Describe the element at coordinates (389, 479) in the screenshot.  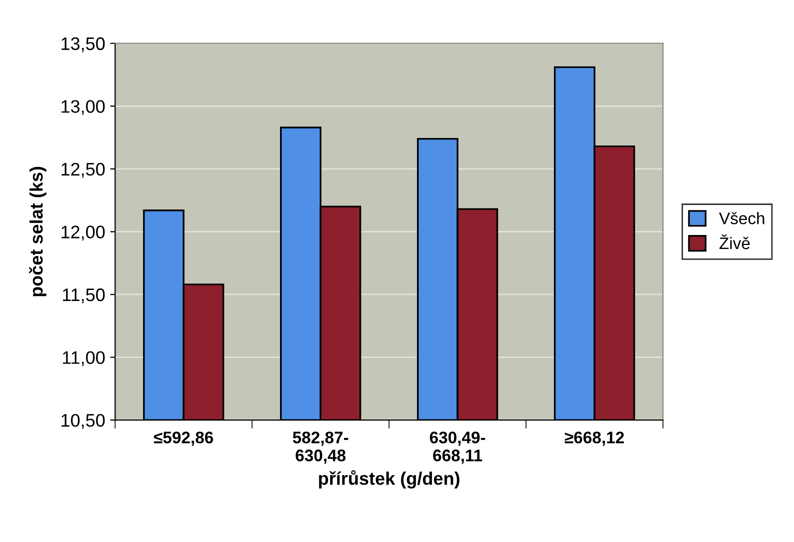
I see `x-axis-title: přírůstek (g/den)` at that location.